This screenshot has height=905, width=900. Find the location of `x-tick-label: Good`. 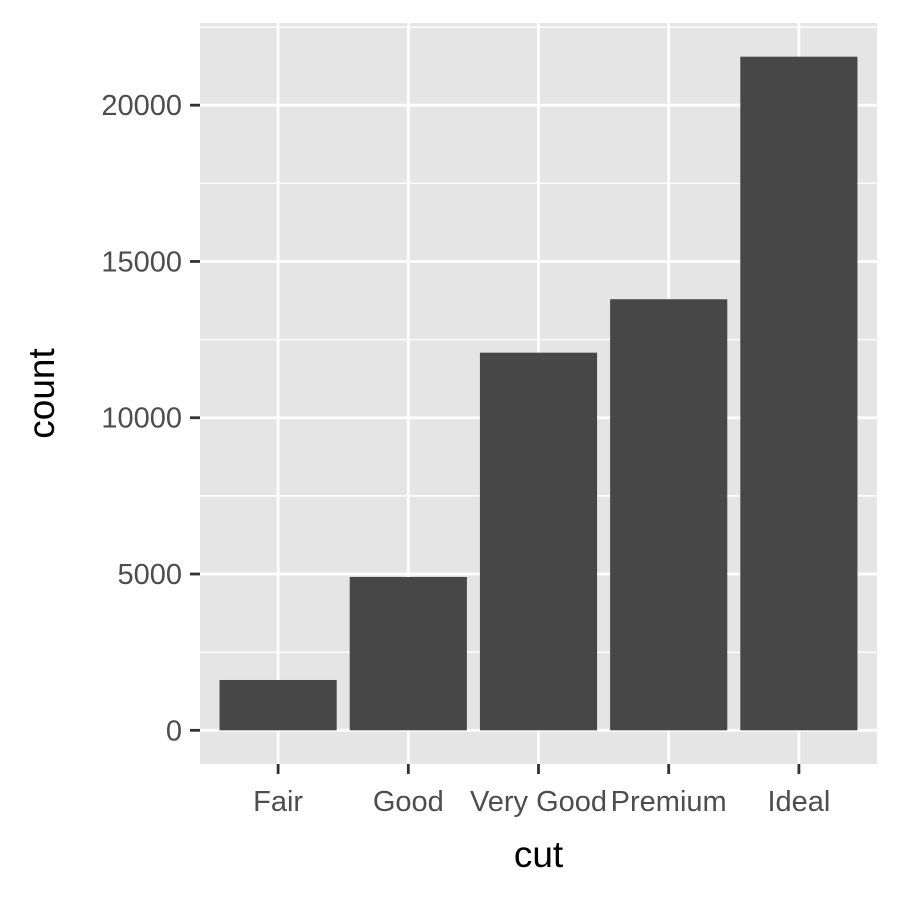

x-tick-label: Good is located at coordinates (408, 802).